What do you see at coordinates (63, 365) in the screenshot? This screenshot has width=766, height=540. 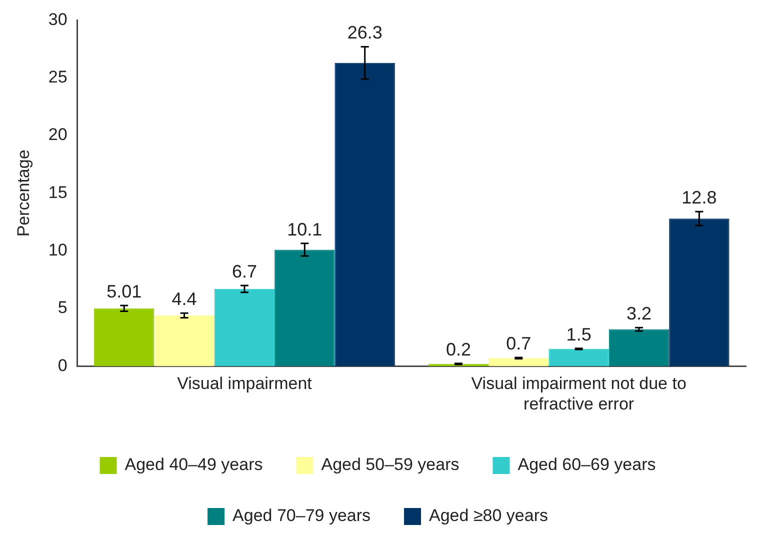 I see `y-tick-label: 0` at bounding box center [63, 365].